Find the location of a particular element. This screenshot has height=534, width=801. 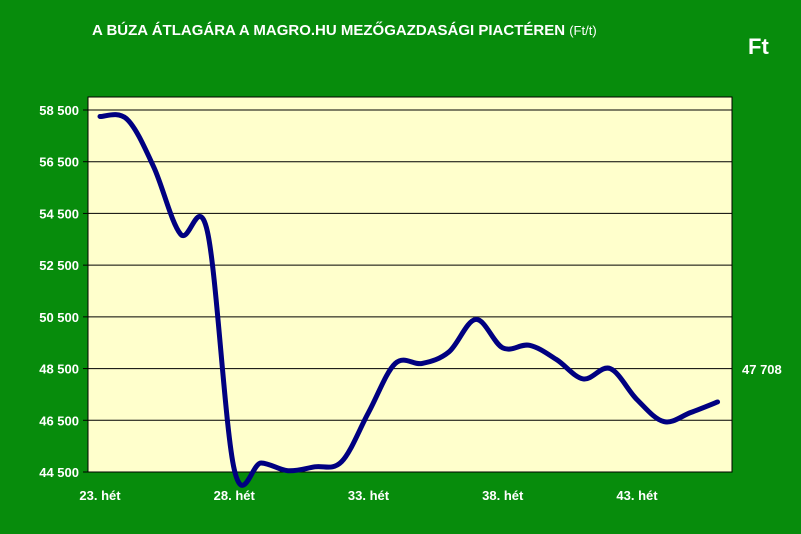

chart-title-unit: (Ft/t) is located at coordinates (583, 30).